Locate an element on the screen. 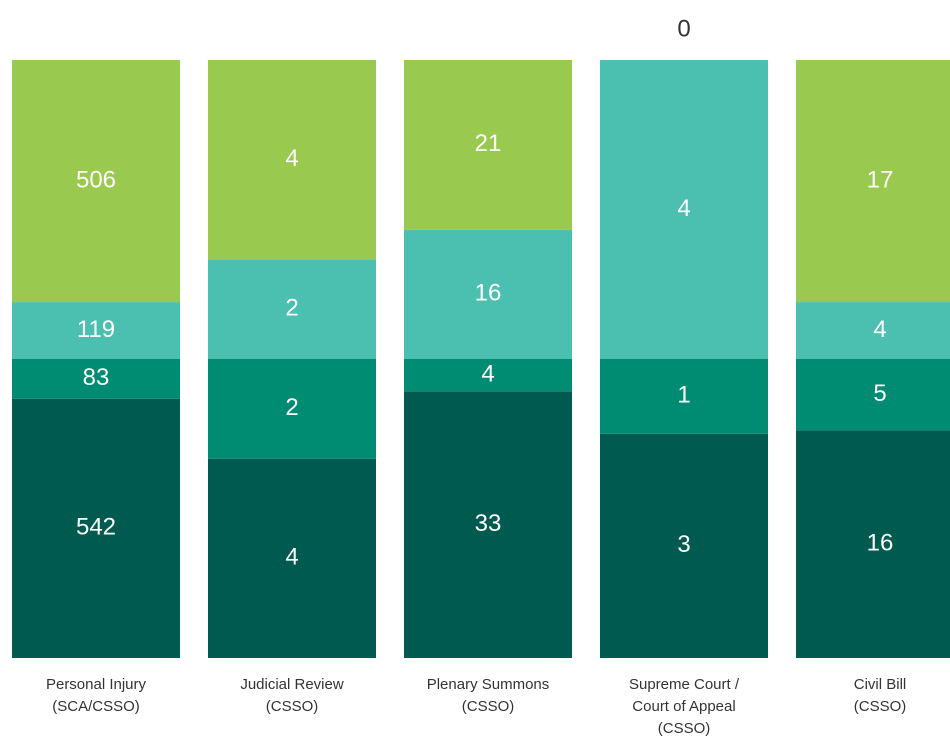  value-label: 17 is located at coordinates (880, 179).